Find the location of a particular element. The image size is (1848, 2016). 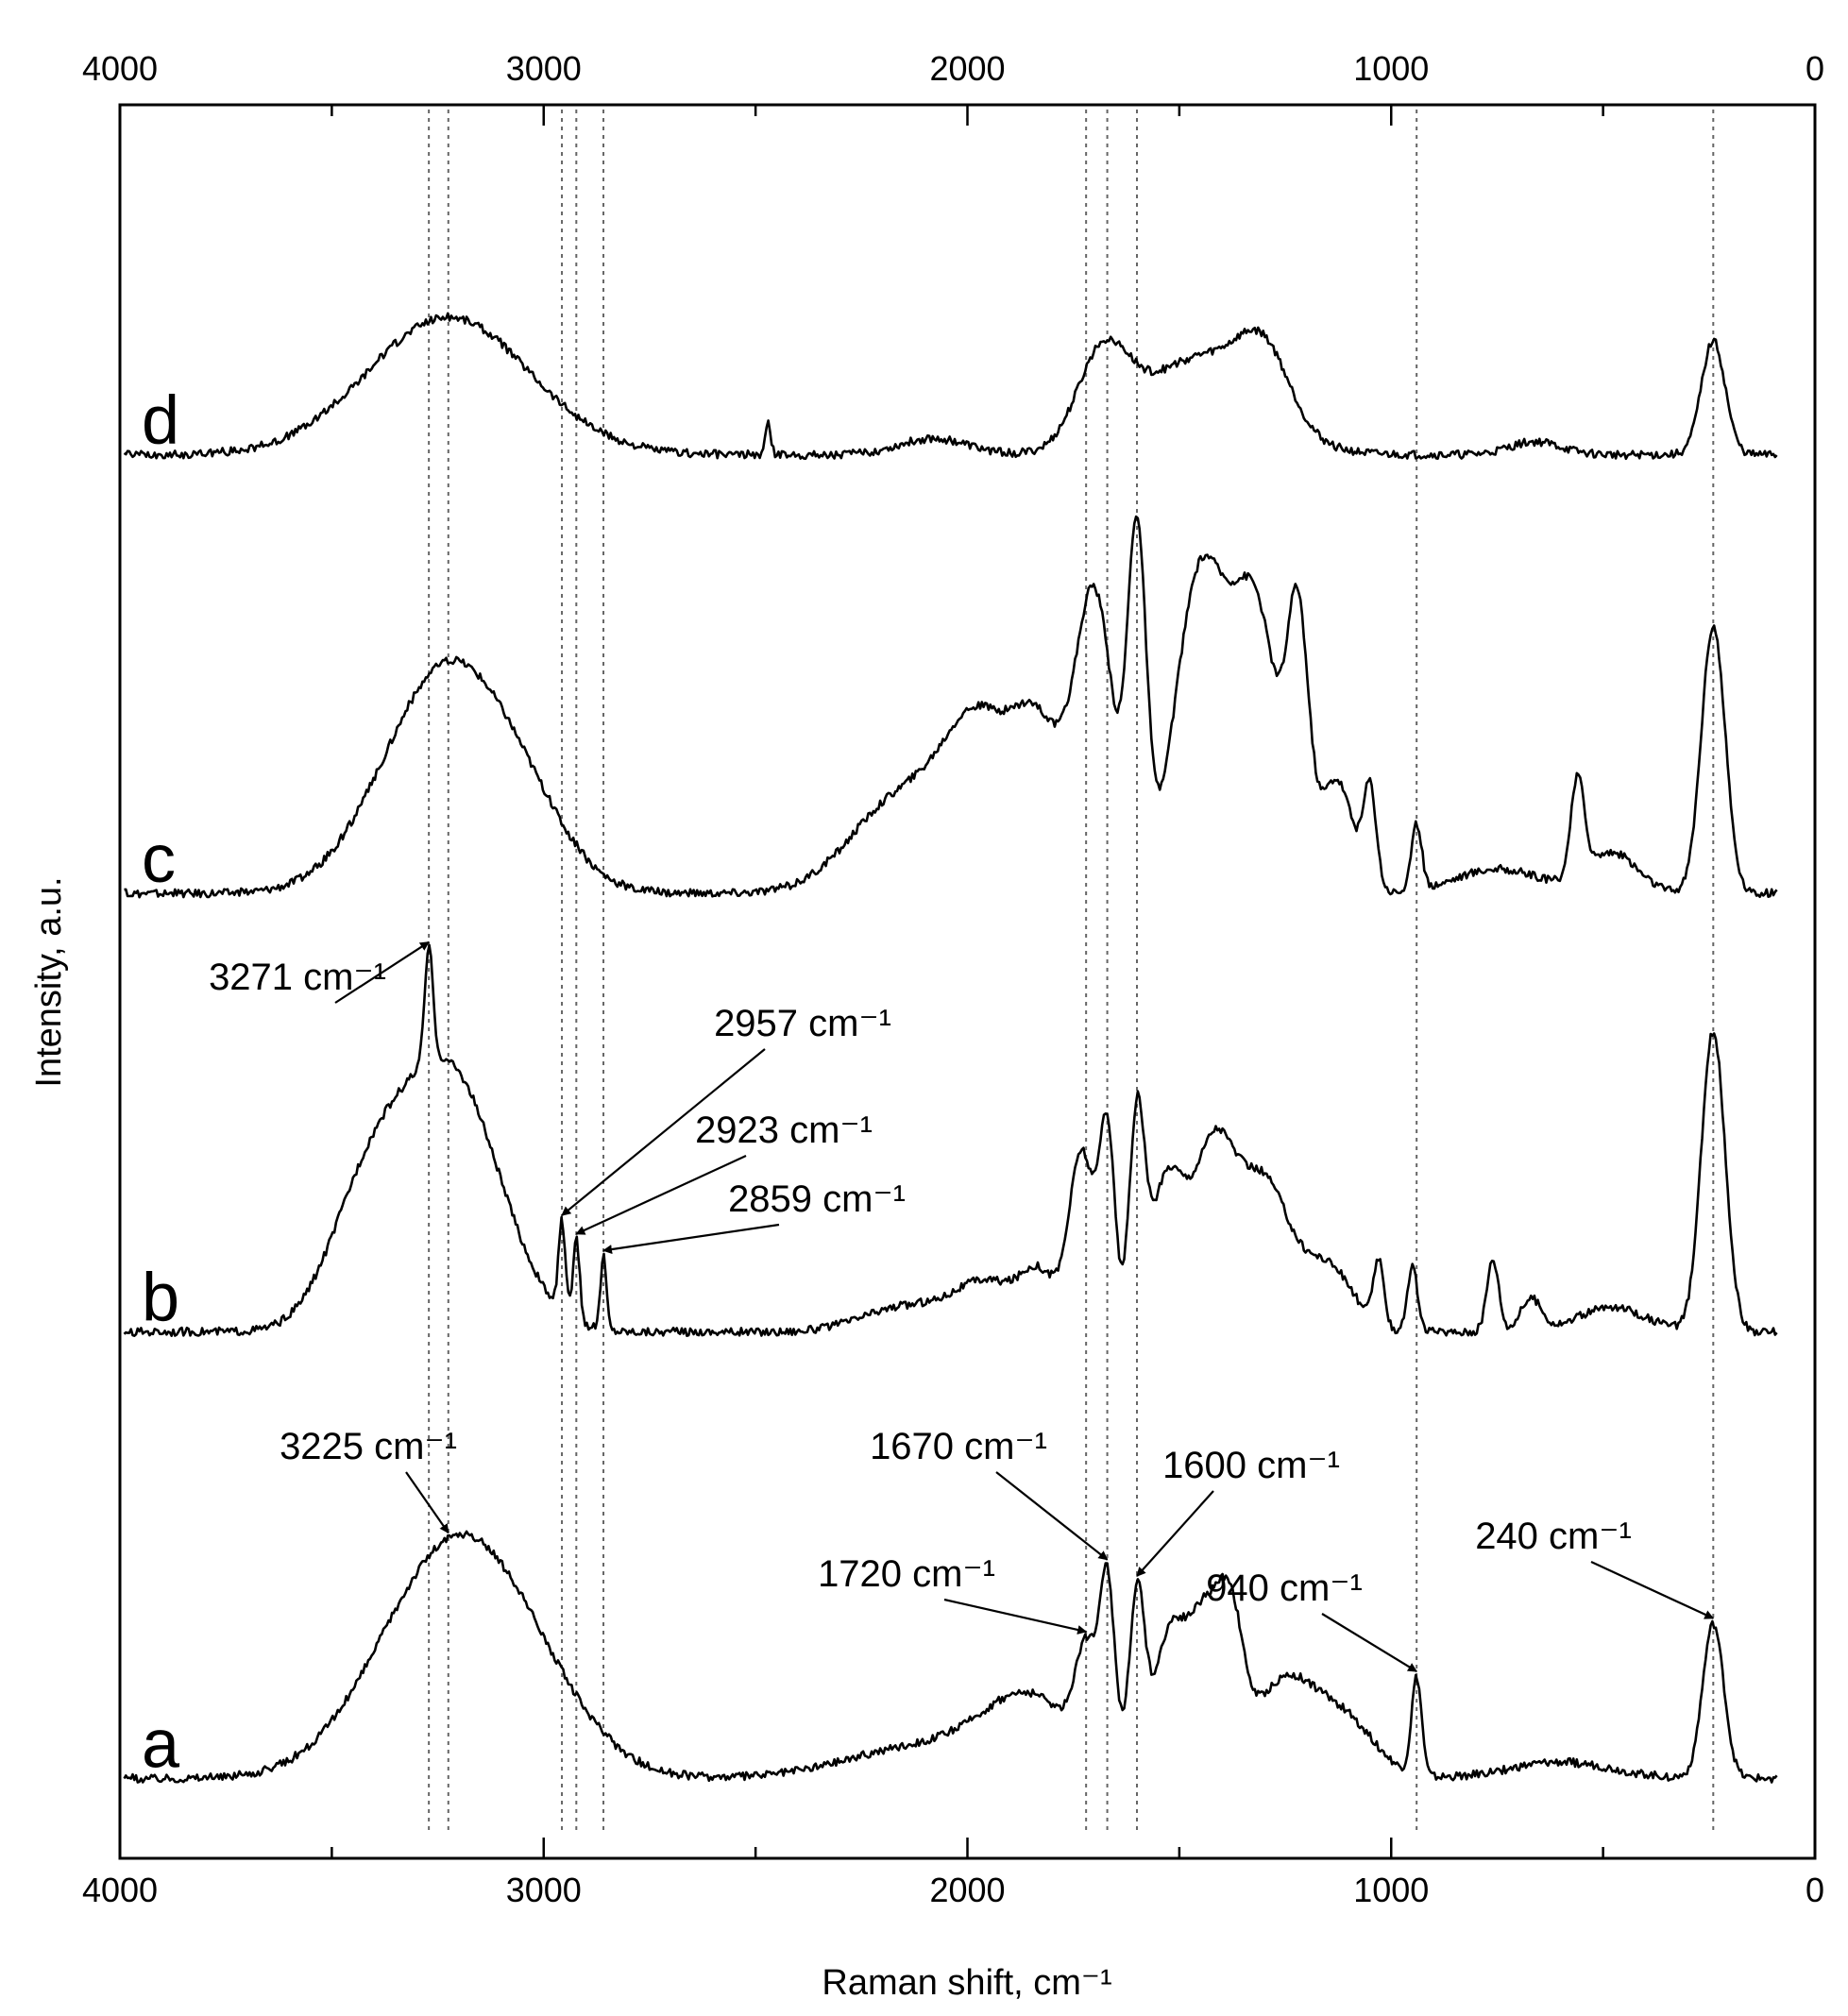

annotation-label-2957: 2957 cm⁻¹ is located at coordinates (802, 1023).